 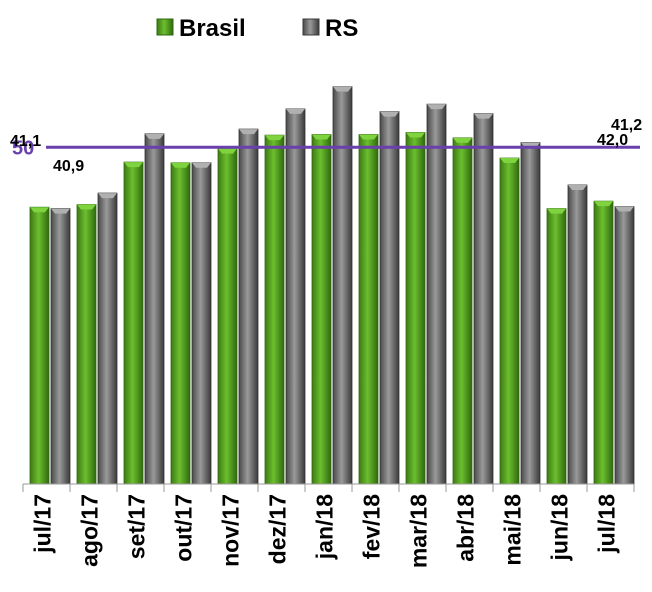 I want to click on x-tick-label-jun-18: jun/18, so click(x=560, y=528).